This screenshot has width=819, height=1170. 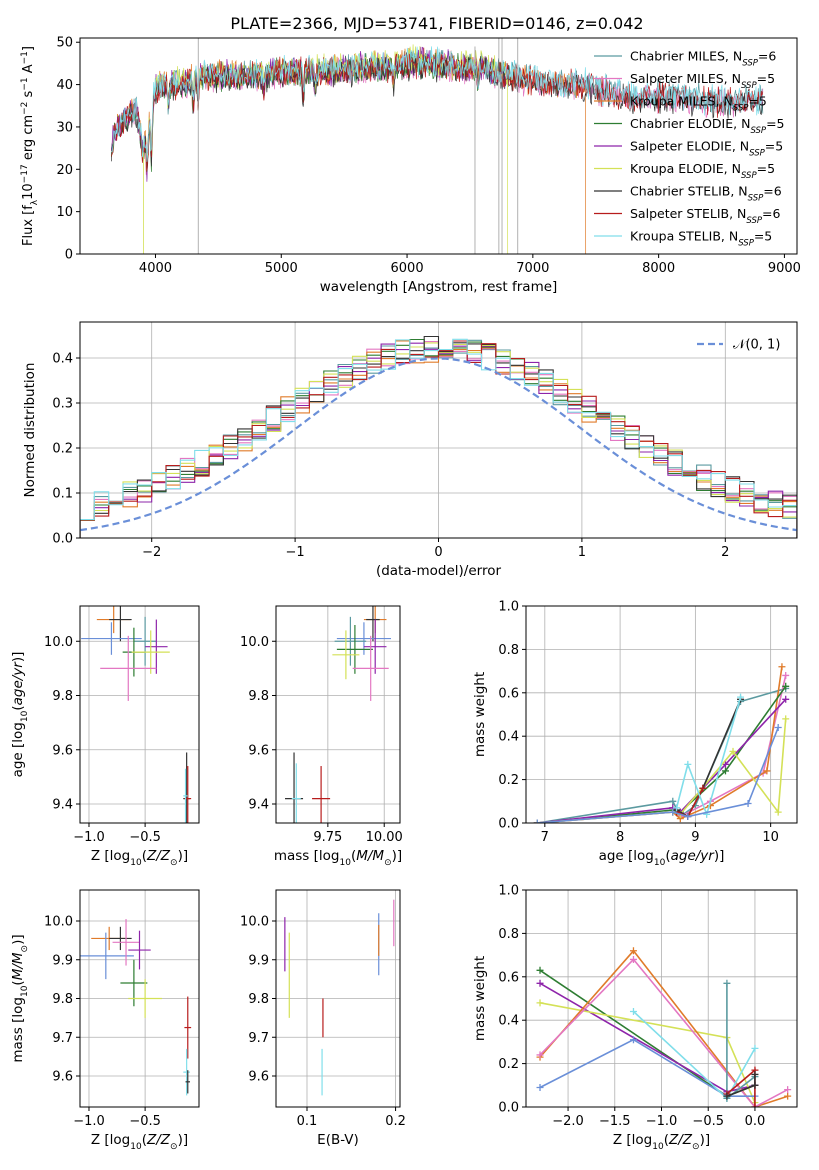 I want to click on mass_vs_Z-xtick-label: −1.0, so click(x=89, y=1121).